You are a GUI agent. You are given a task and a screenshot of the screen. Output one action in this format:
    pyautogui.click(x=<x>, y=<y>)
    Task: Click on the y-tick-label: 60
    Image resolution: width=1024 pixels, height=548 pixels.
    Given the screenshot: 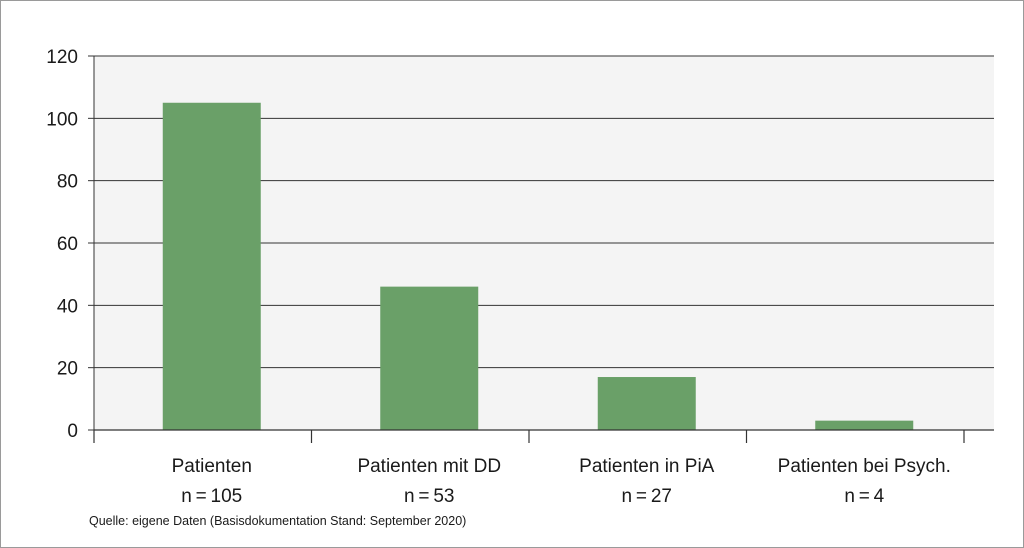 What is the action you would take?
    pyautogui.click(x=67, y=244)
    